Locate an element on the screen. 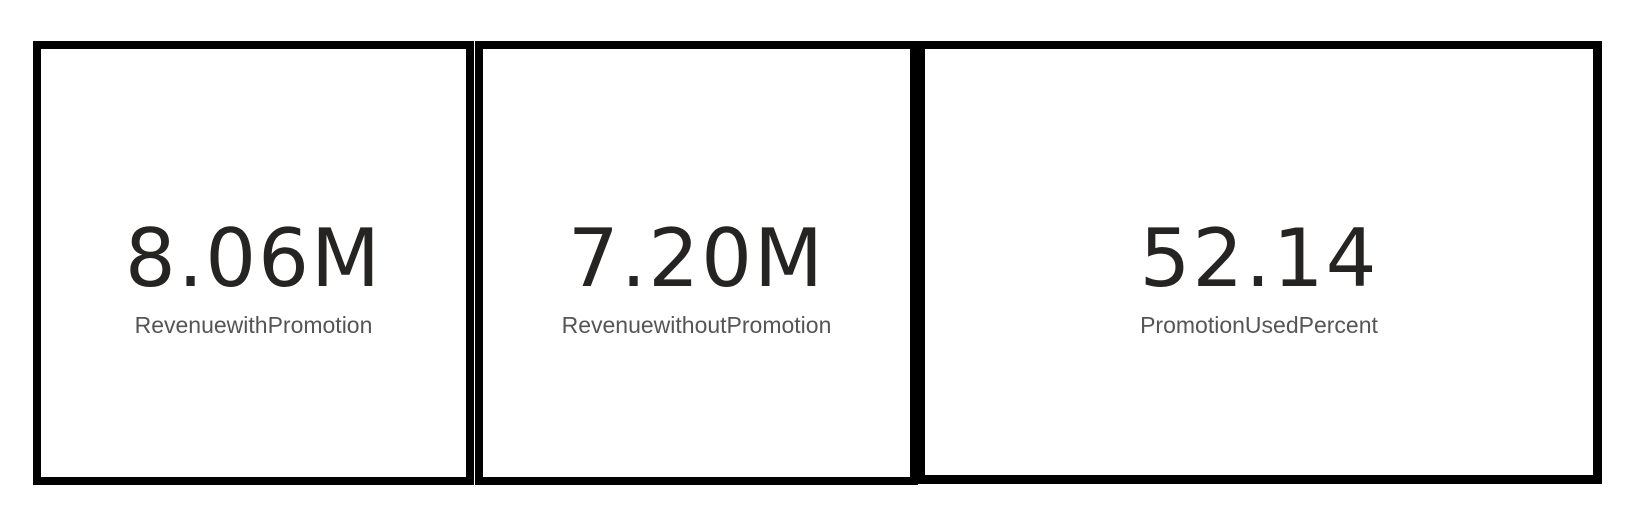 The width and height of the screenshot is (1643, 521). kpi-label: PromotionUsedPercent is located at coordinates (1259, 325).